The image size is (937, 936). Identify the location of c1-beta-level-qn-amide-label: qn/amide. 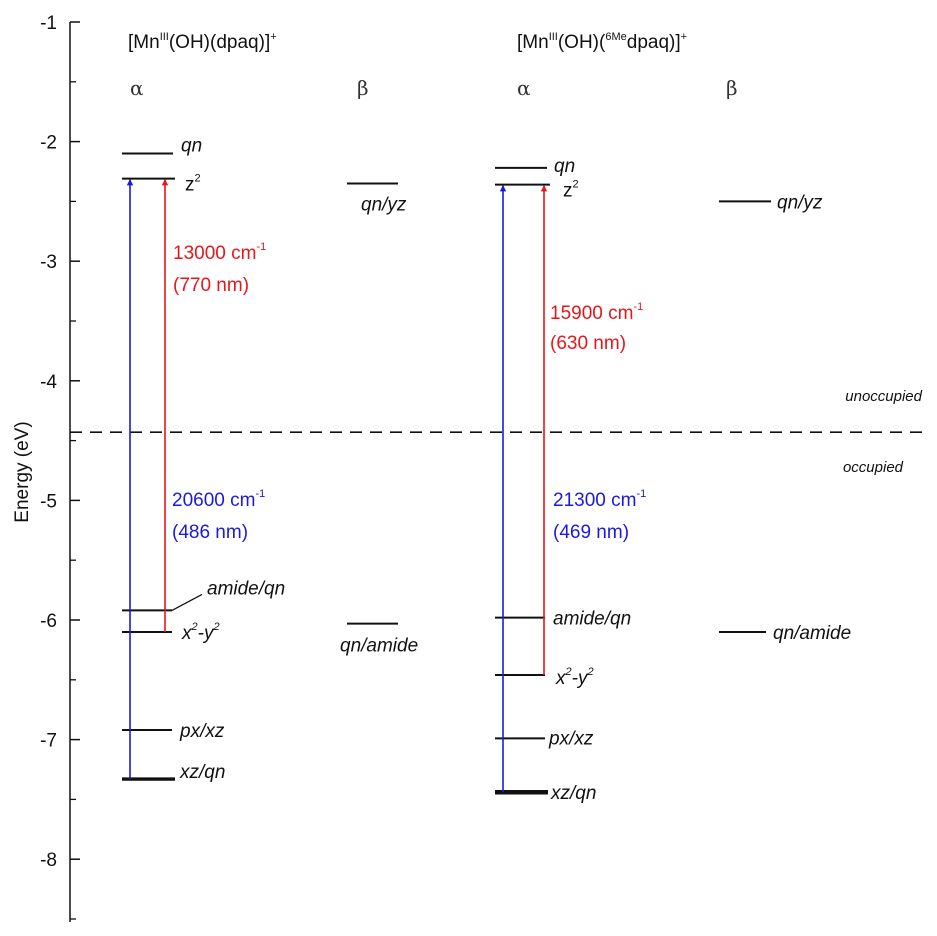
(379, 646).